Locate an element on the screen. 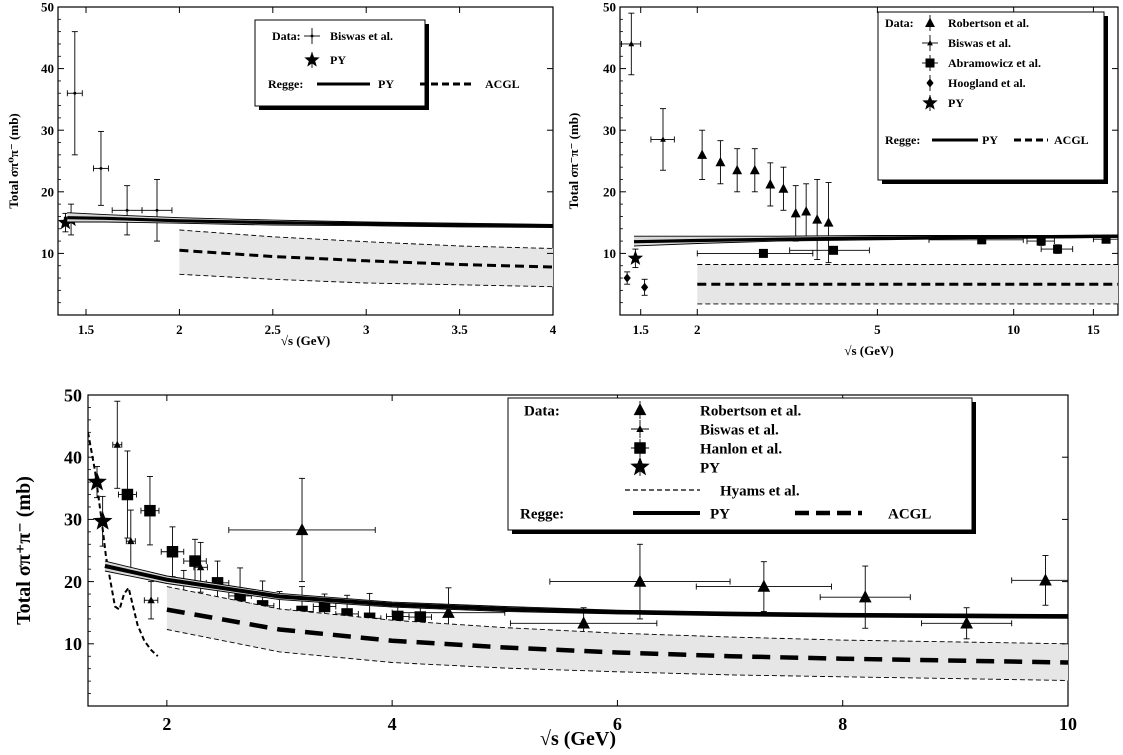 Image resolution: width=1123 pixels, height=755 pixels. legend-cross-marker is located at coordinates (312, 36).